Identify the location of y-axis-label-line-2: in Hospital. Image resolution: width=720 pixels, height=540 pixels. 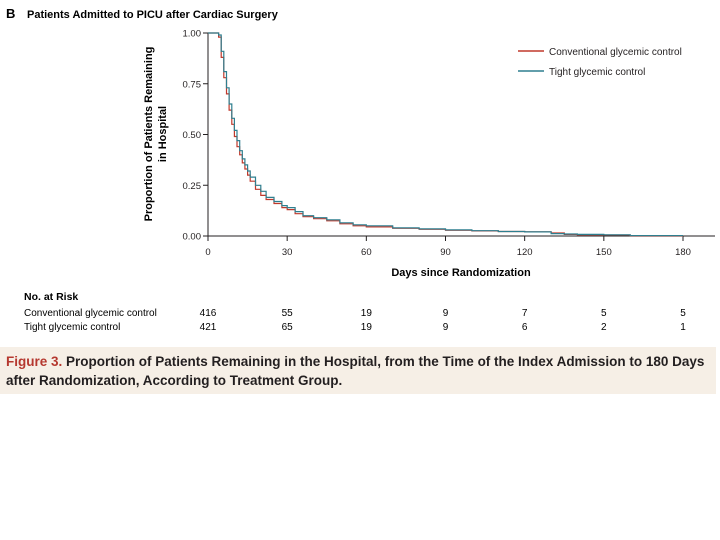
(163, 134).